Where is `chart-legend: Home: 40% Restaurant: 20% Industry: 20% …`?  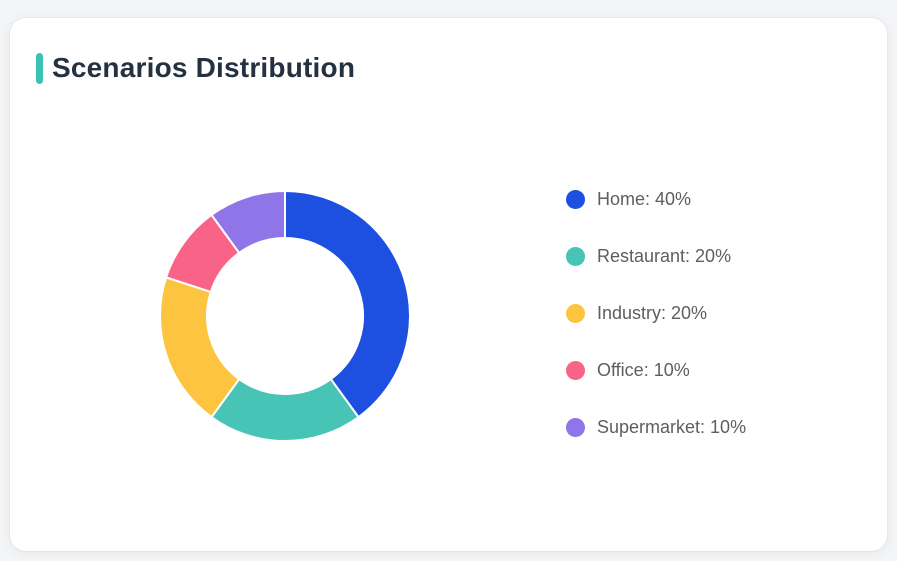 chart-legend: Home: 40% Restaurant: 20% Industry: 20% … is located at coordinates (656, 313).